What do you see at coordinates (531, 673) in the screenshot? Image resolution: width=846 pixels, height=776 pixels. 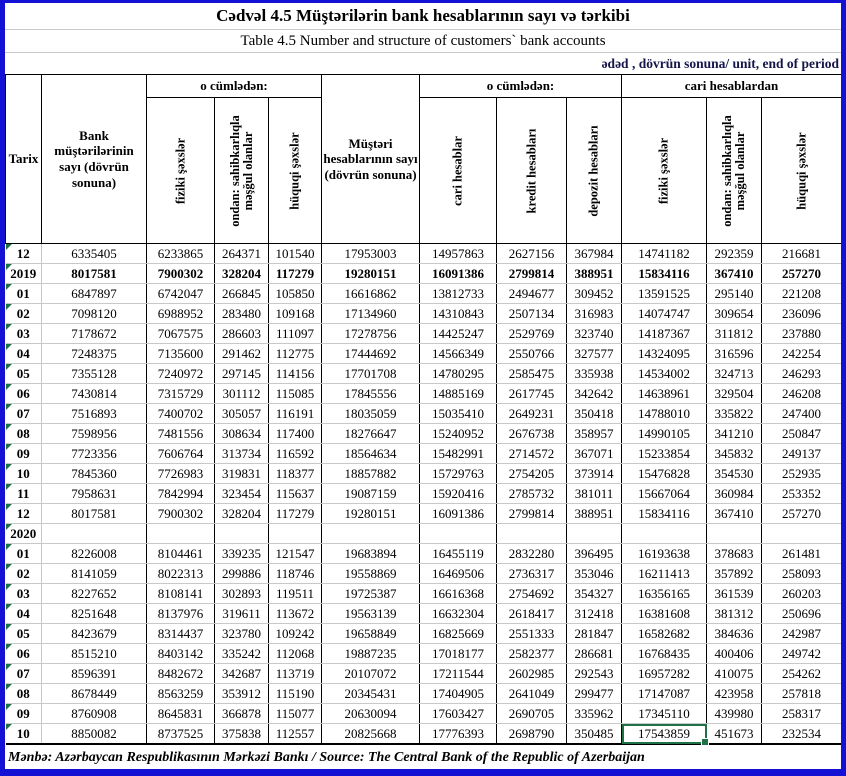 I see `value-cell: 2602985` at bounding box center [531, 673].